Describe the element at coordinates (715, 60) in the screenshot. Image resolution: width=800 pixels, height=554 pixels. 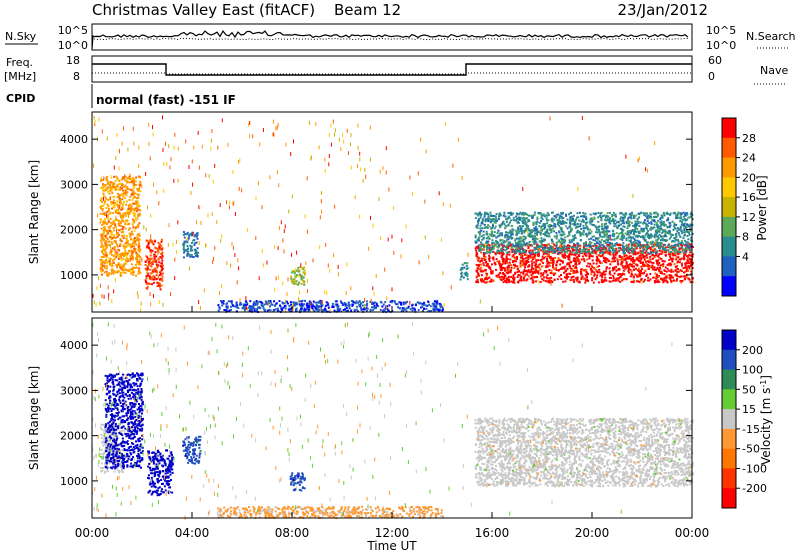
I see `nave-tick-top: 60` at that location.